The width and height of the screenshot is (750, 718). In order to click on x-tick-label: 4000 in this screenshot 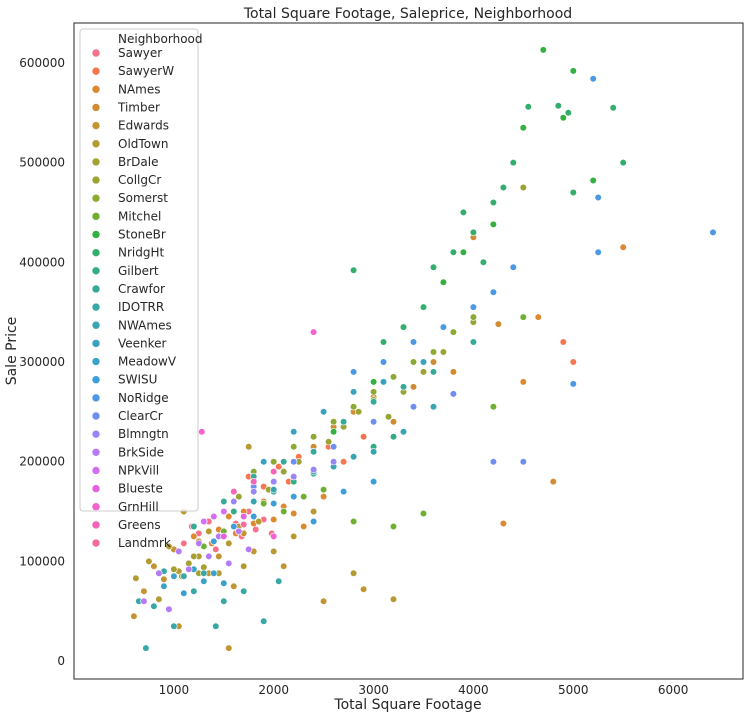, I will do `click(473, 690)`.